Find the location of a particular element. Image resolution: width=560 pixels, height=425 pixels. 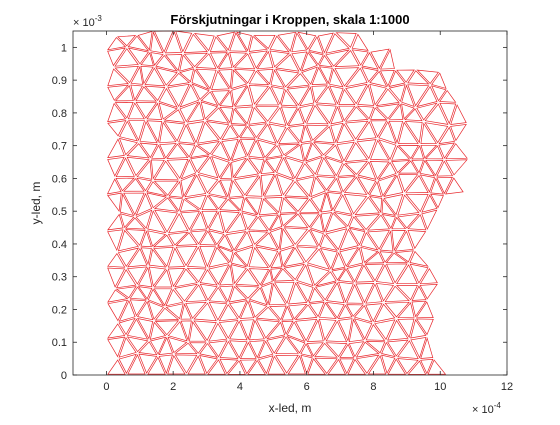

x-tick-label: 6 is located at coordinates (307, 387).